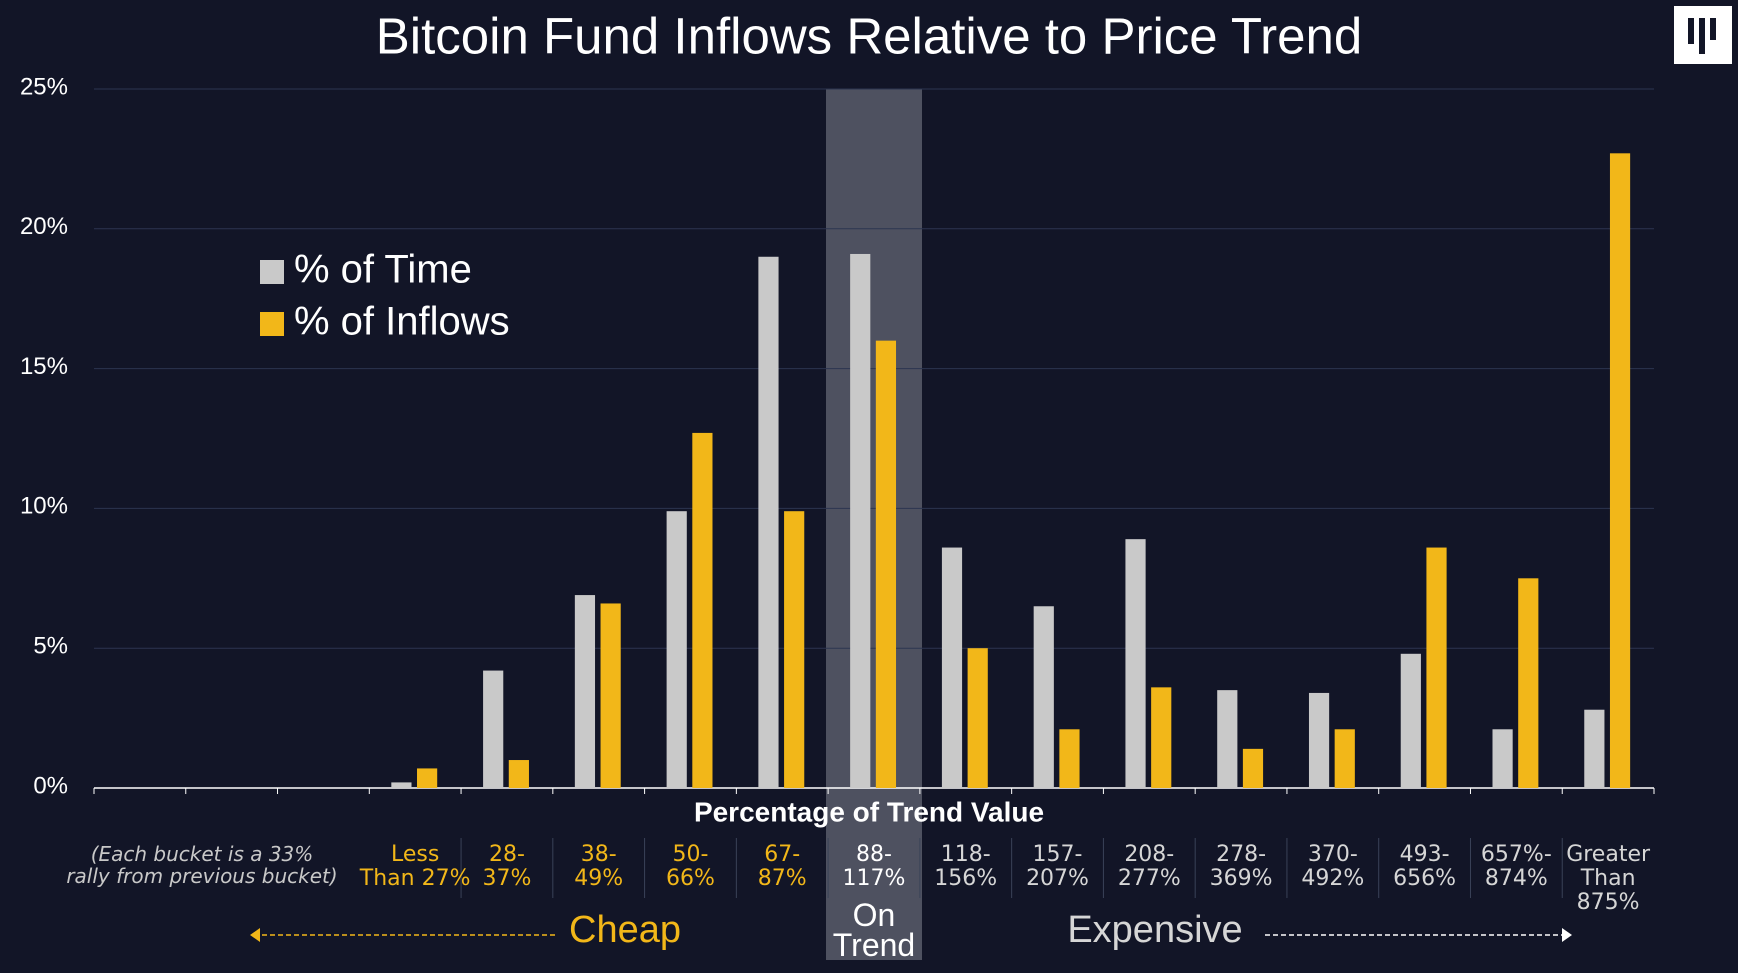 The height and width of the screenshot is (973, 1738). I want to click on expensive-arrowhead, so click(1567, 935).